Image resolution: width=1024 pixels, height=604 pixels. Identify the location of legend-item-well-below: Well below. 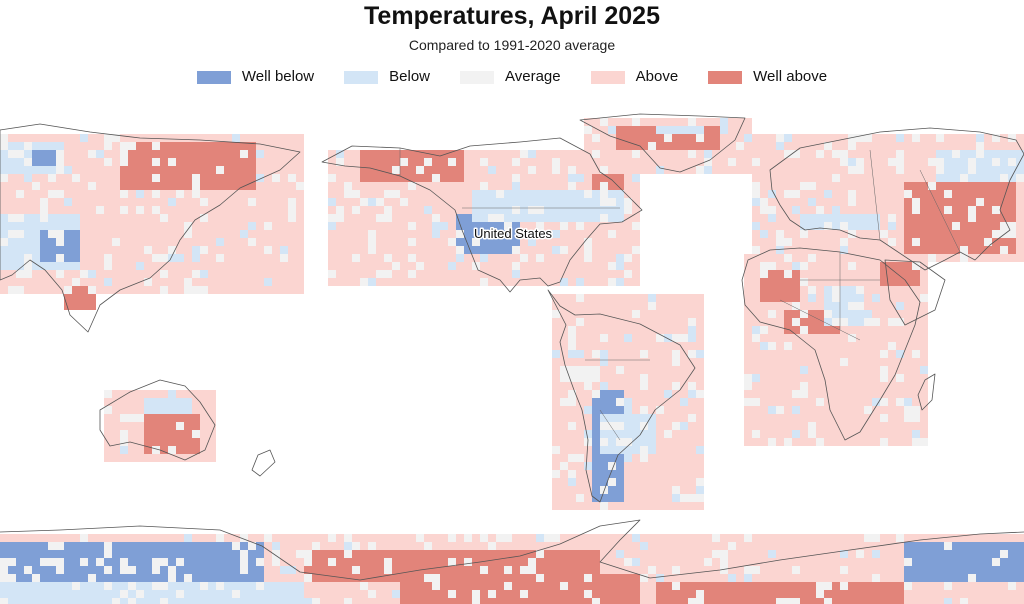
(255, 77).